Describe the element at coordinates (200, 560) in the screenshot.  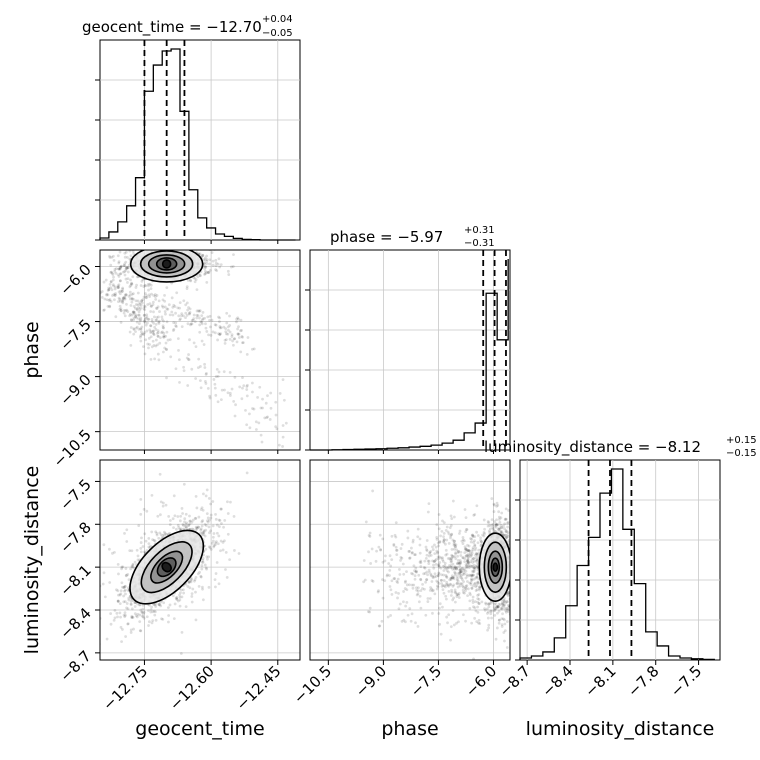
I see `panel-frame` at that location.